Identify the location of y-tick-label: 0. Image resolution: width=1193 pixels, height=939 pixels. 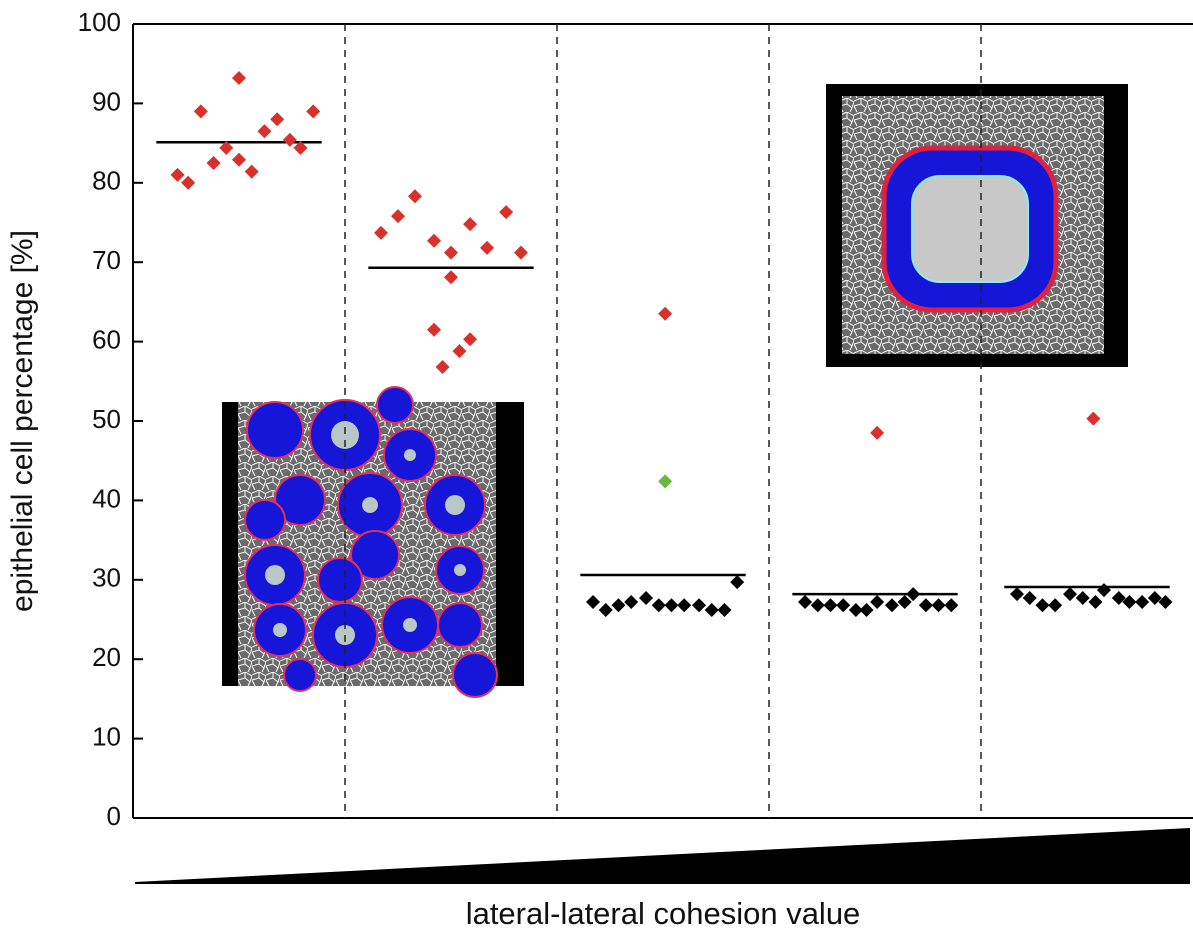
(114, 816).